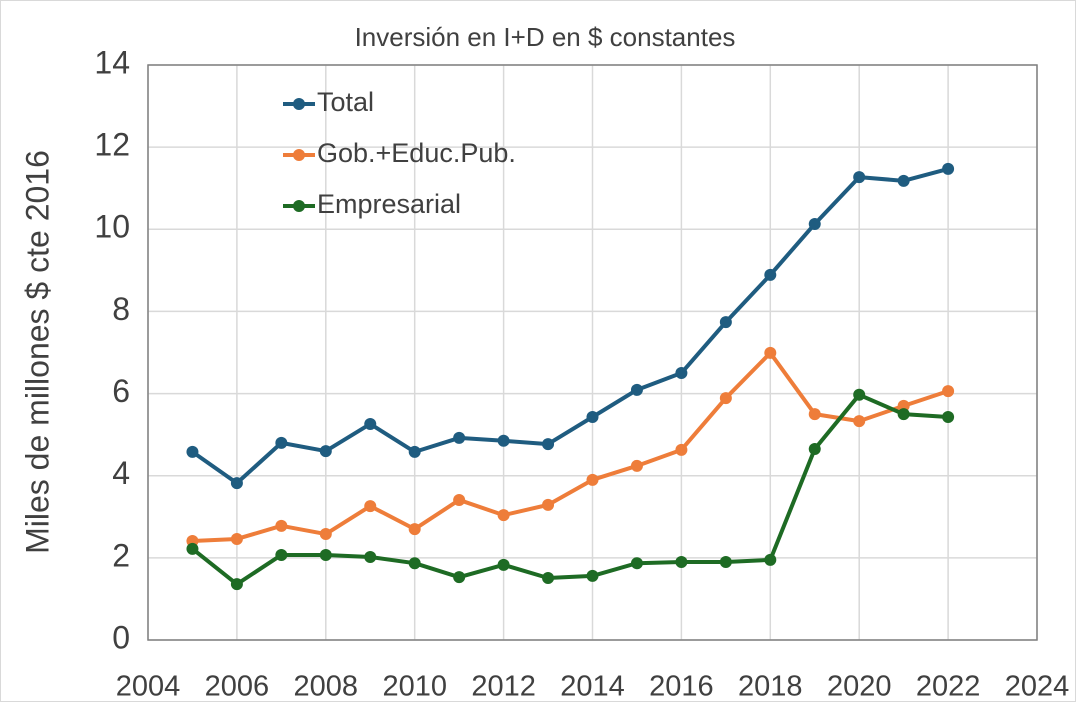 This screenshot has height=702, width=1076. I want to click on y-tick-label: 10, so click(112, 227).